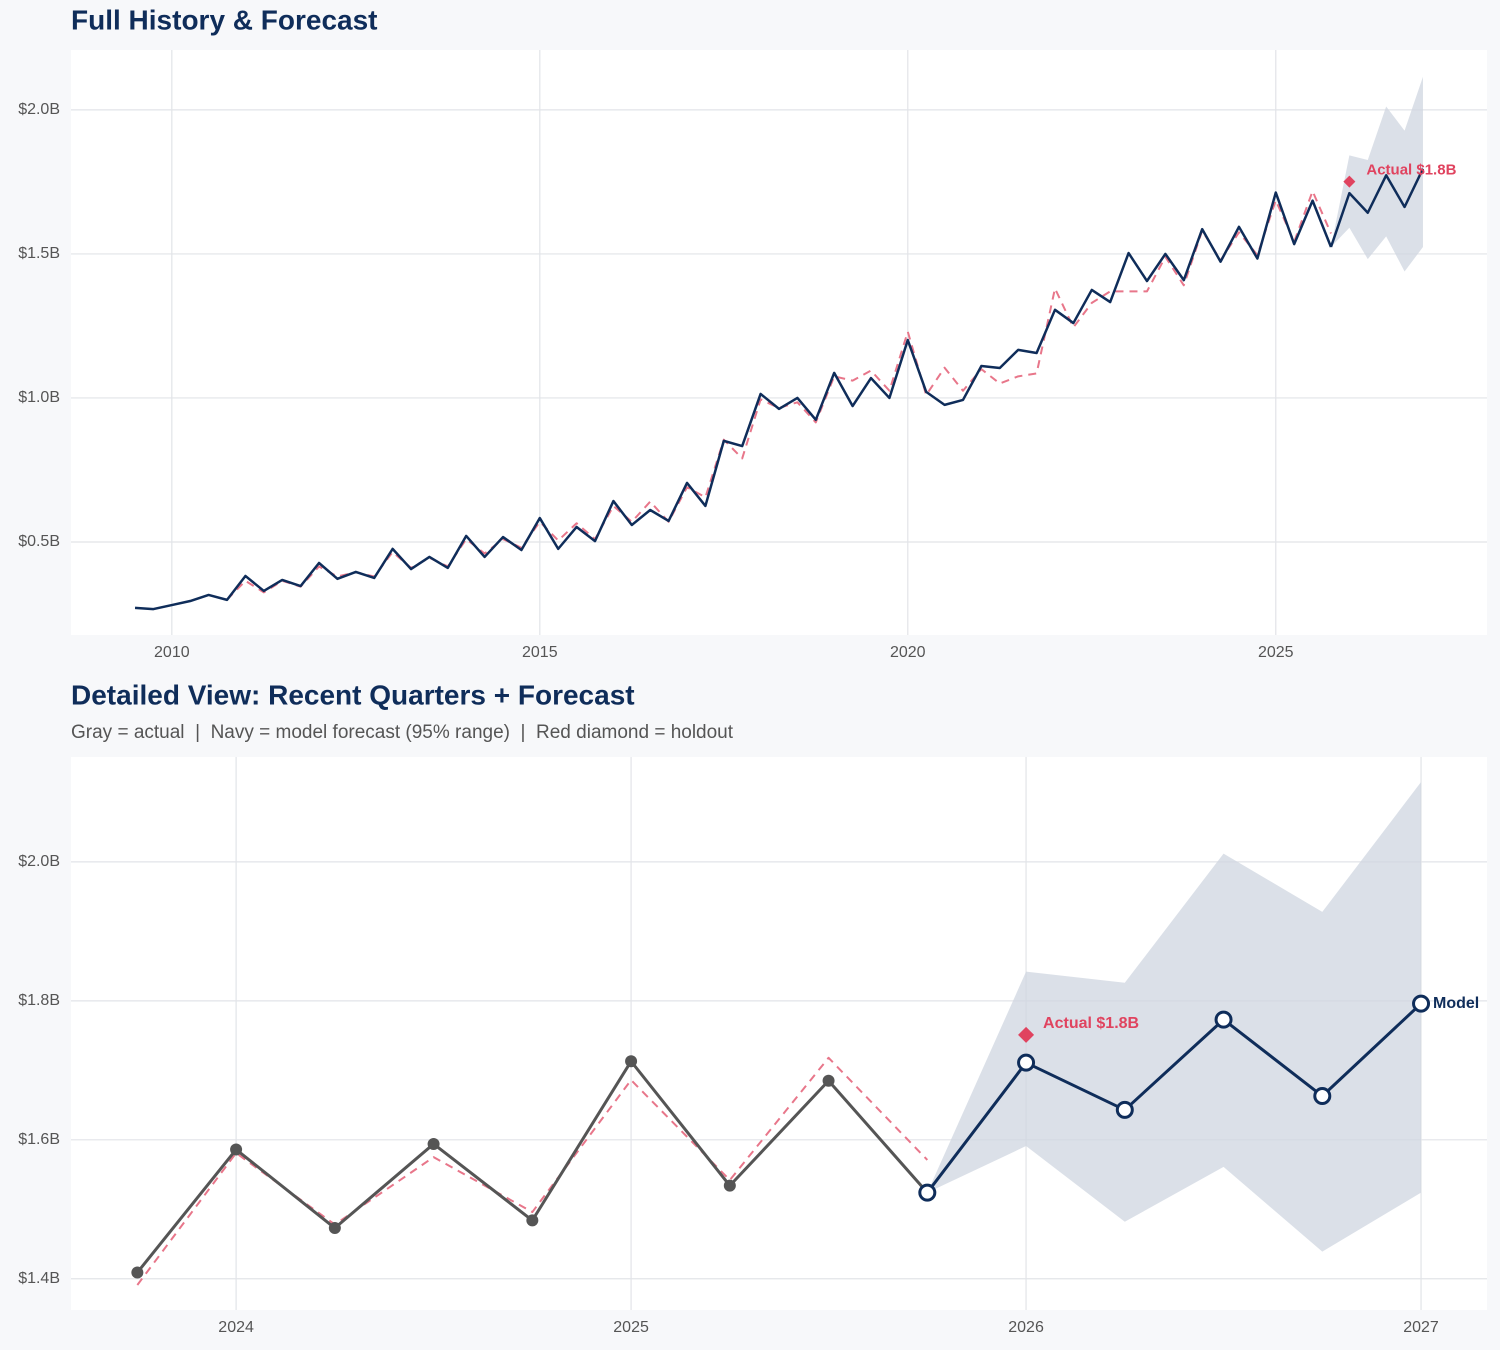 This screenshot has width=1500, height=1350. I want to click on y-tick-label: $1.4B, so click(39, 1278).